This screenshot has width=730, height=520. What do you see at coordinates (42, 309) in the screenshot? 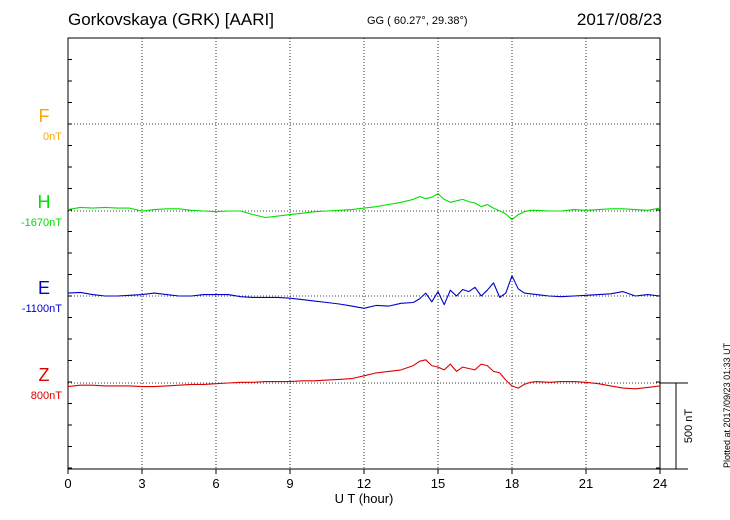
I see `series-baseline-e: -1100nT` at bounding box center [42, 309].